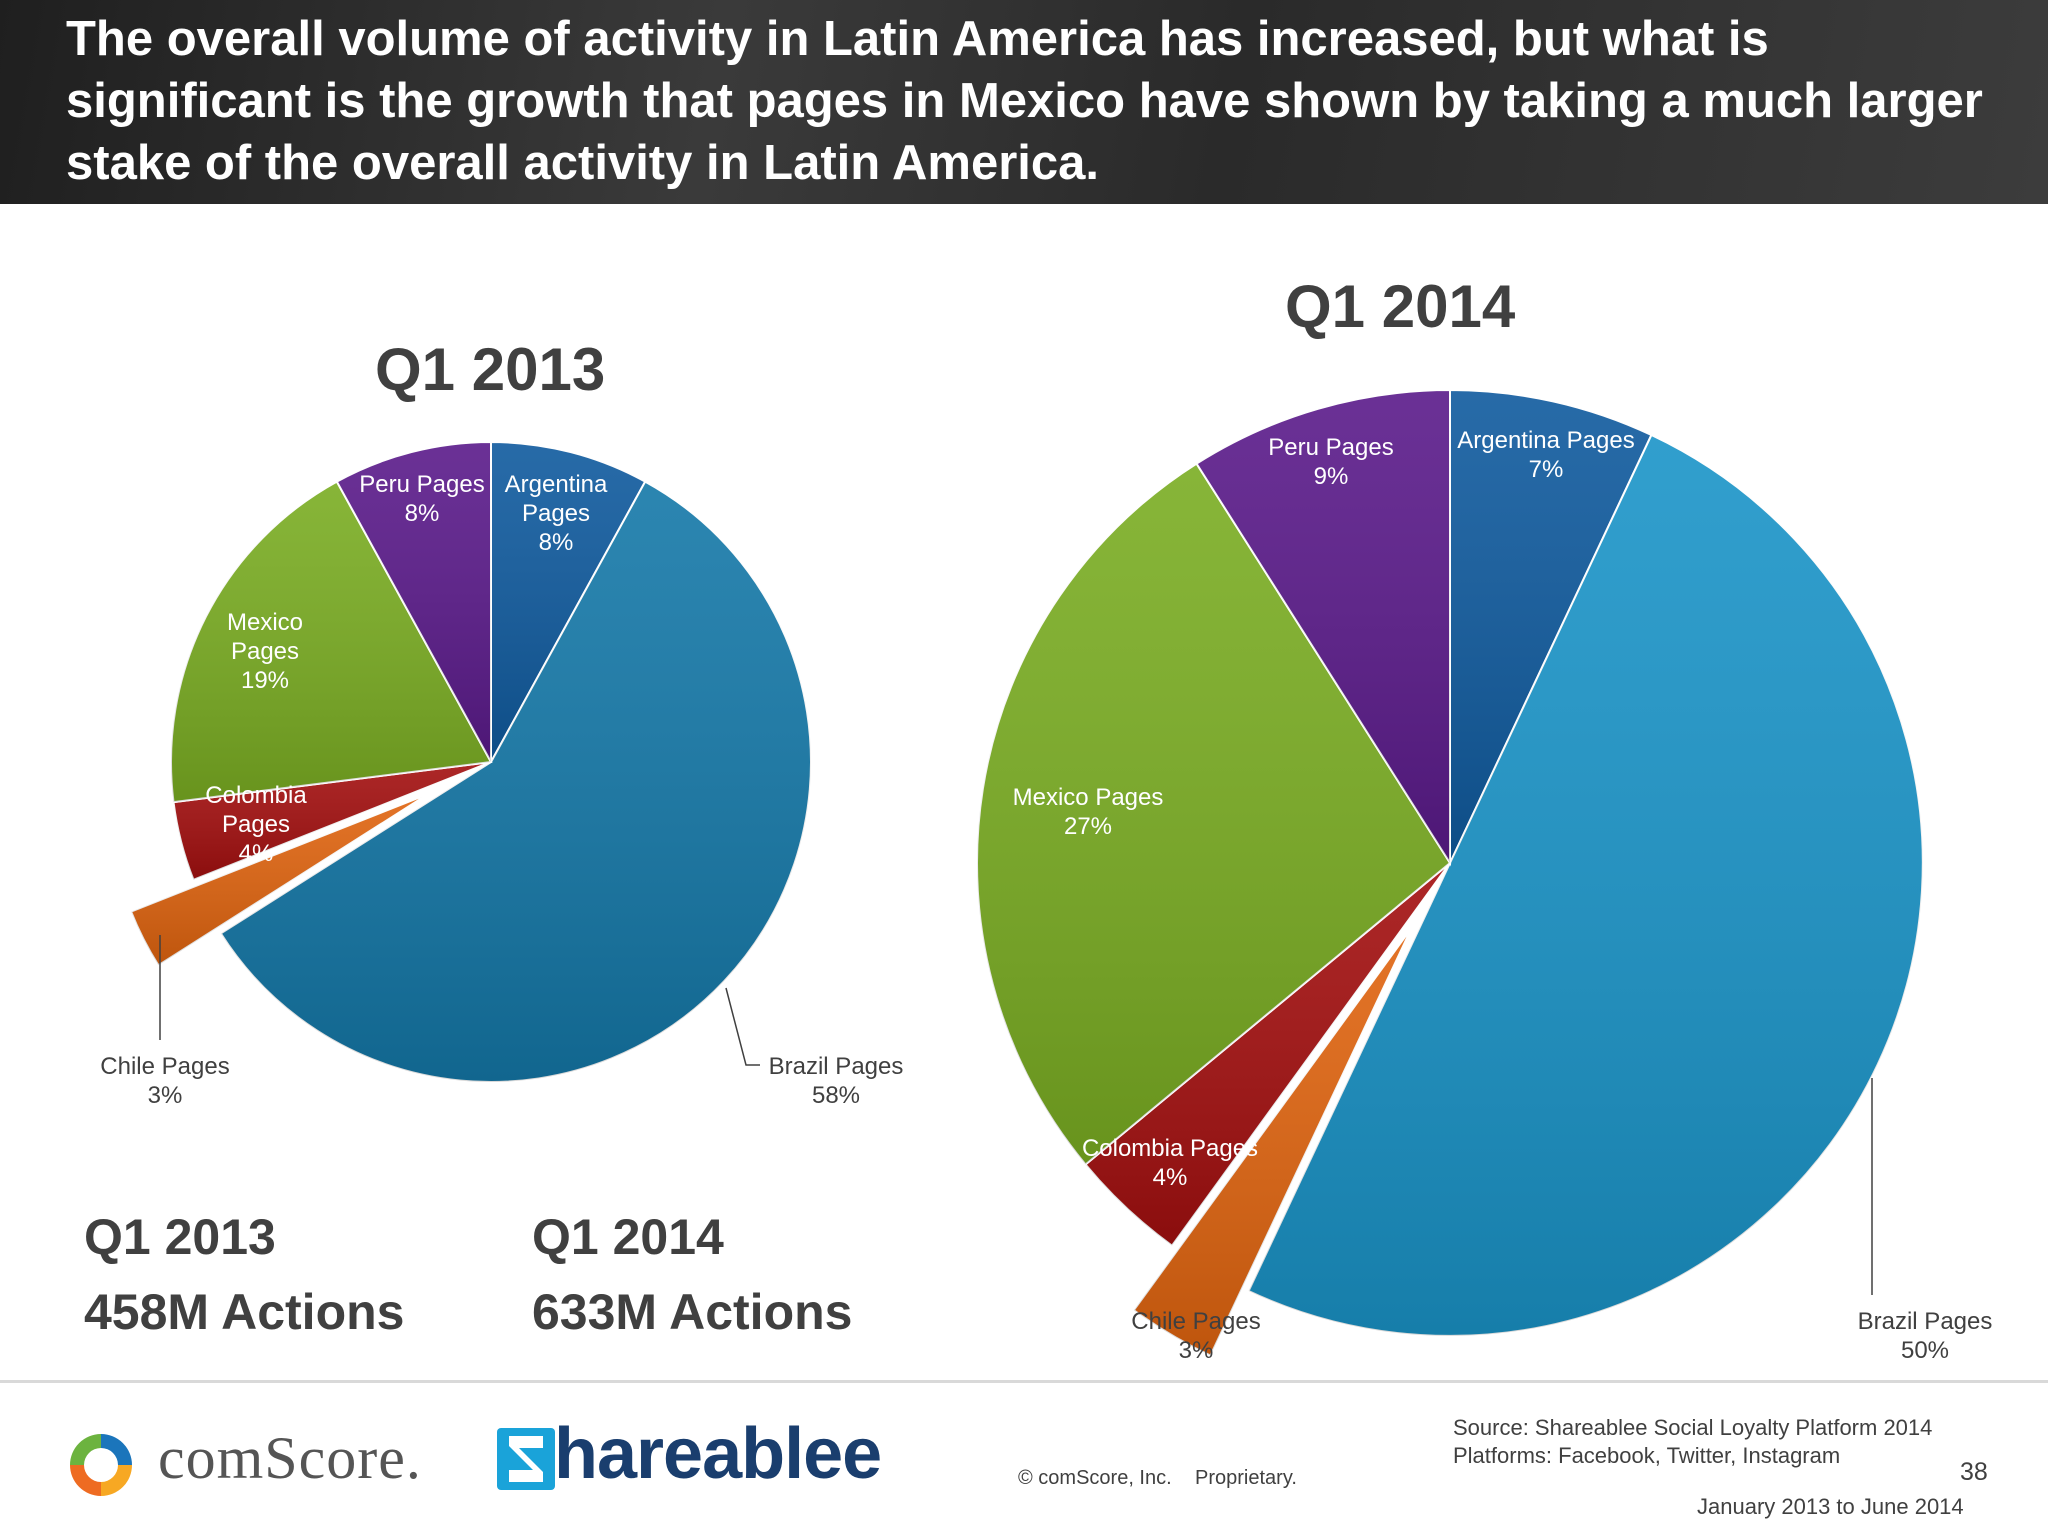 This screenshot has height=1536, width=2048. Describe the element at coordinates (290, 1458) in the screenshot. I see `comscore-logo: comScore.` at that location.